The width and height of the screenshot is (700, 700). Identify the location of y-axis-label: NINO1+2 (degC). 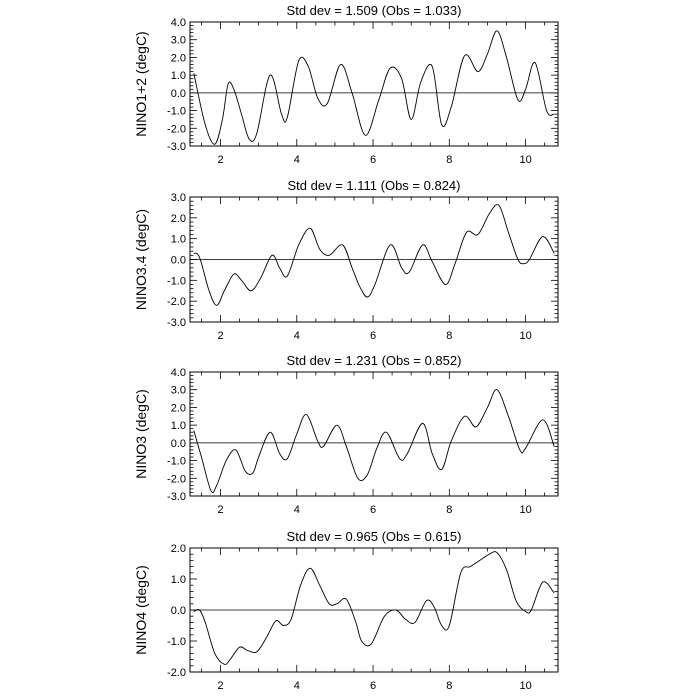
(141, 83).